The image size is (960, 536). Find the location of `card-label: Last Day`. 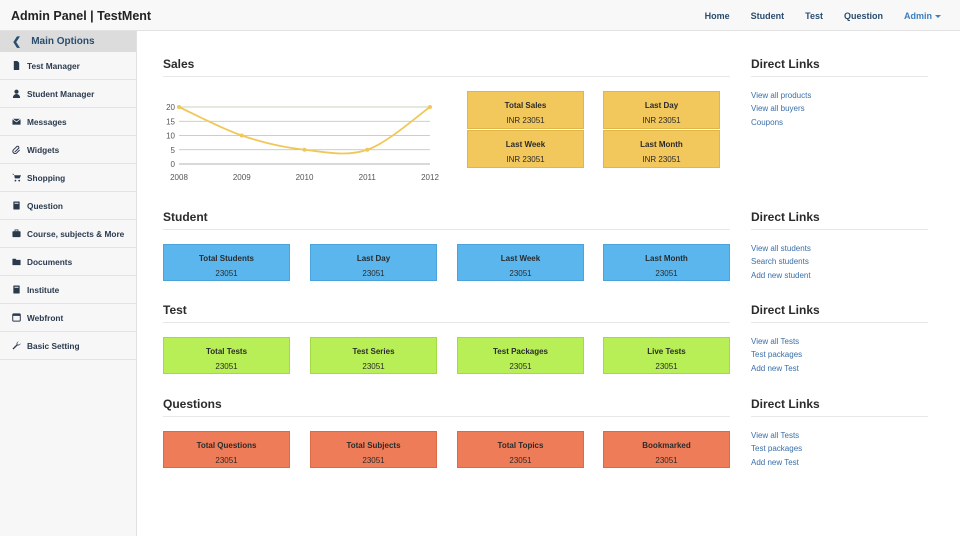

card-label: Last Day is located at coordinates (373, 258).